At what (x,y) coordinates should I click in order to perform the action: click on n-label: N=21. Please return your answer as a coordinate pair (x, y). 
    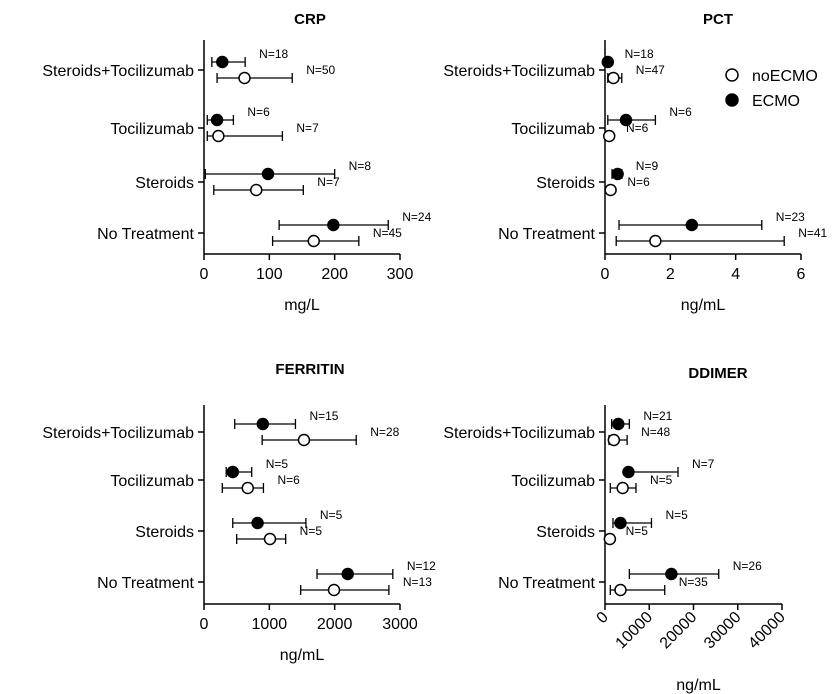
    Looking at the image, I should click on (657, 416).